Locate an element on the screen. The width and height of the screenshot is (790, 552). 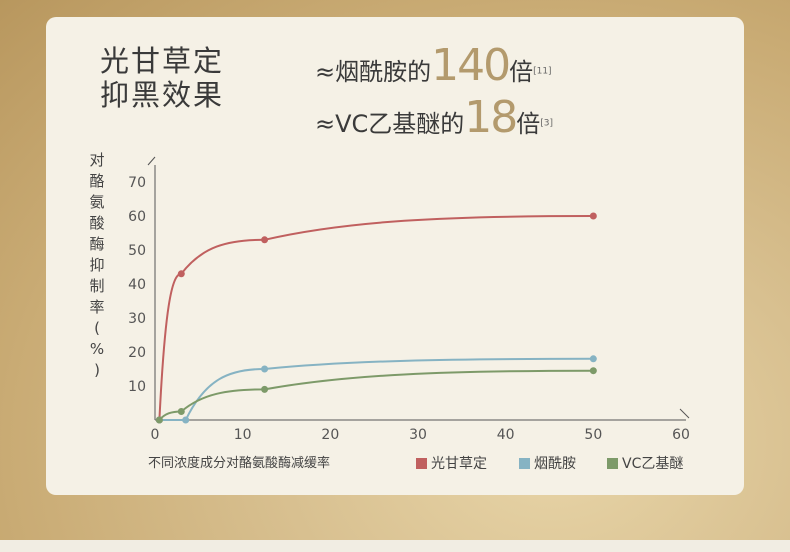
y-axis-label-char: 酪 is located at coordinates (97, 181).